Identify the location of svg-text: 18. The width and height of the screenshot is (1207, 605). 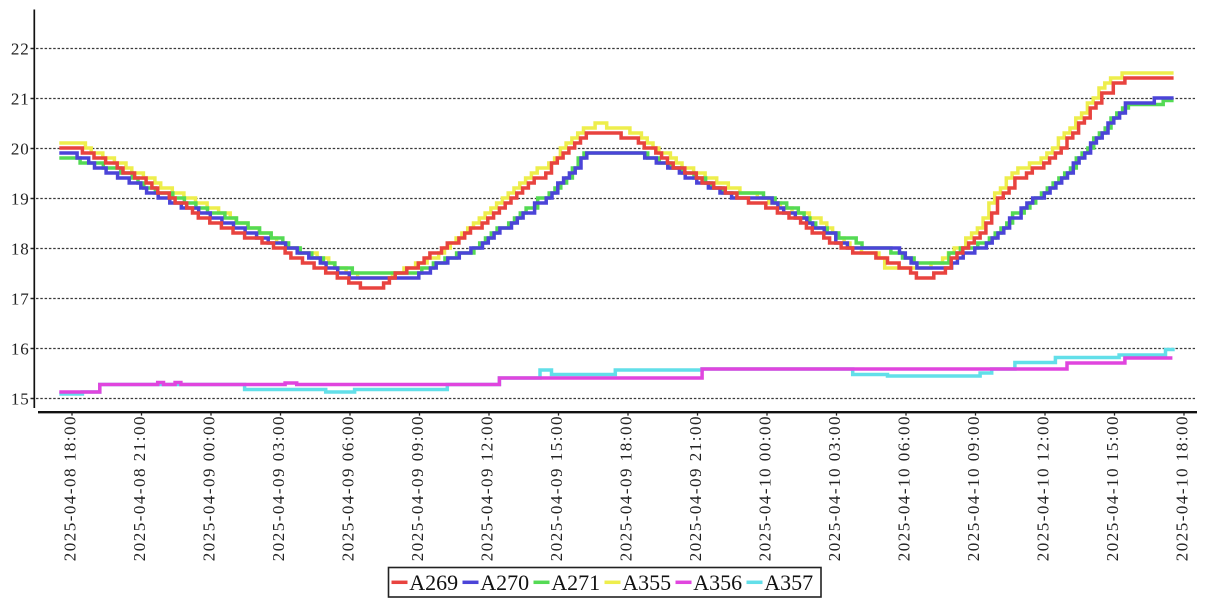
(20, 248).